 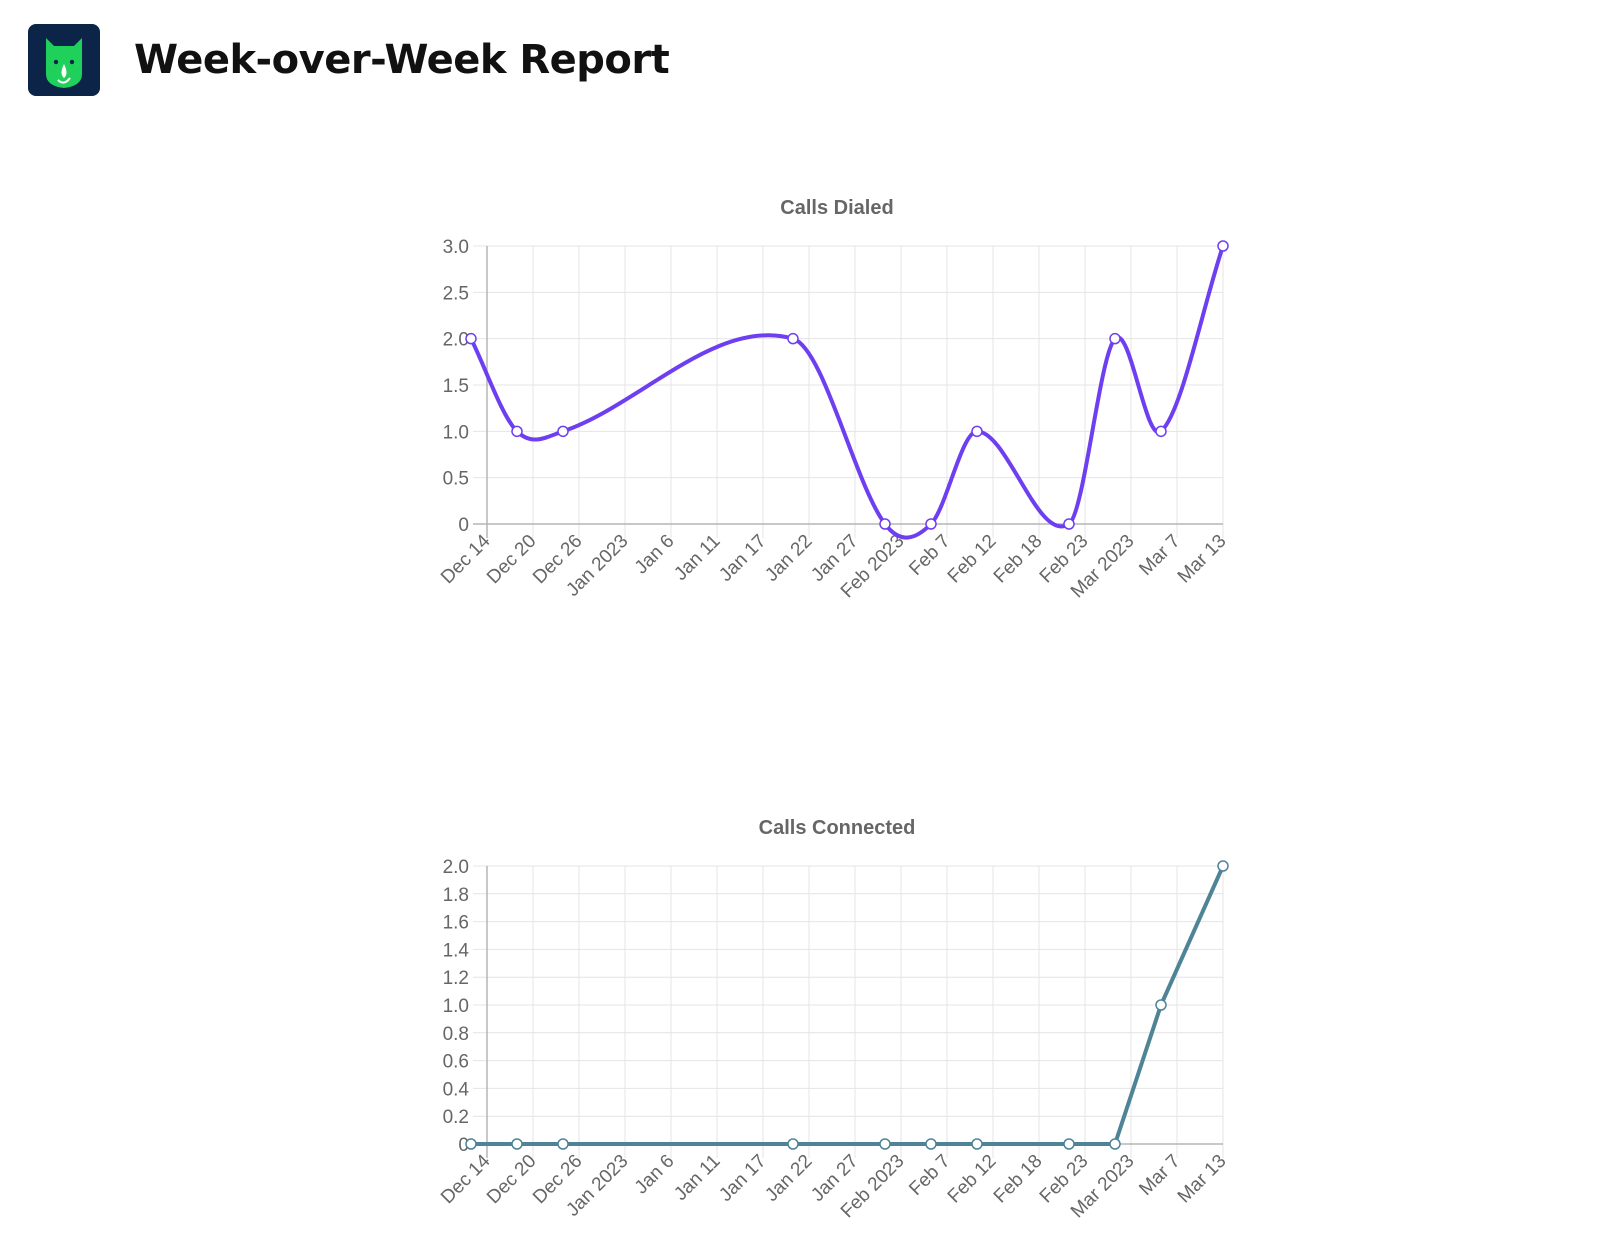 What do you see at coordinates (456, 950) in the screenshot?
I see `y-tick-label: 1.4` at bounding box center [456, 950].